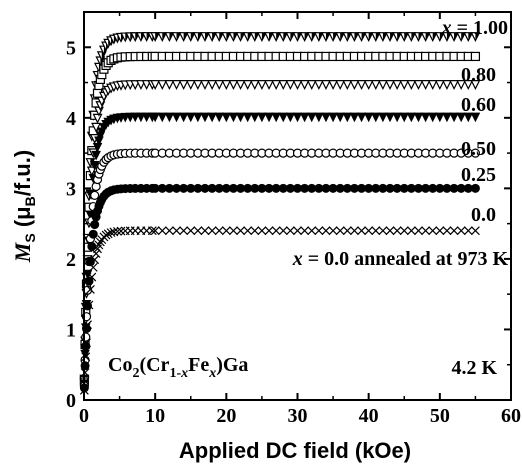 The height and width of the screenshot is (470, 522). What do you see at coordinates (30, 201) in the screenshot?
I see `y-axis-title-sub2: B` at bounding box center [30, 201].